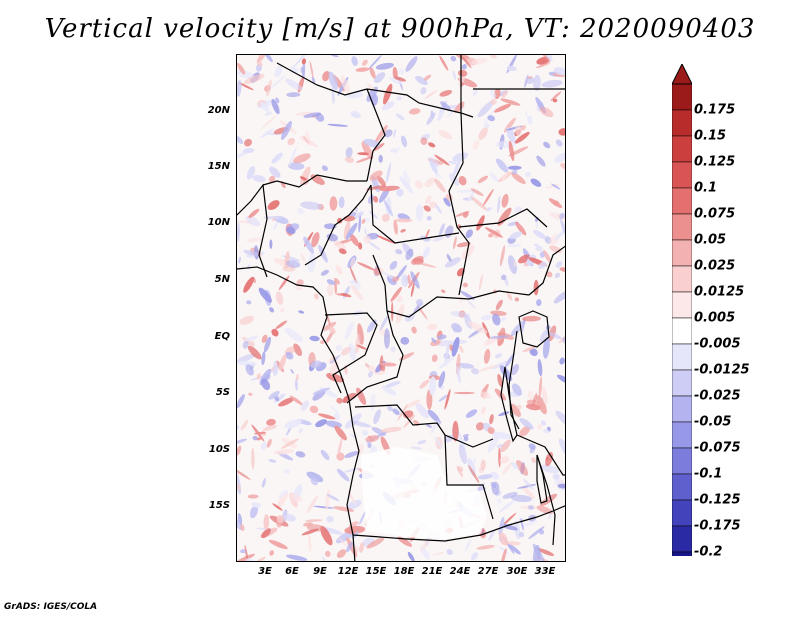 This screenshot has width=800, height=618. I want to click on colorbar-label: 0.005, so click(715, 318).